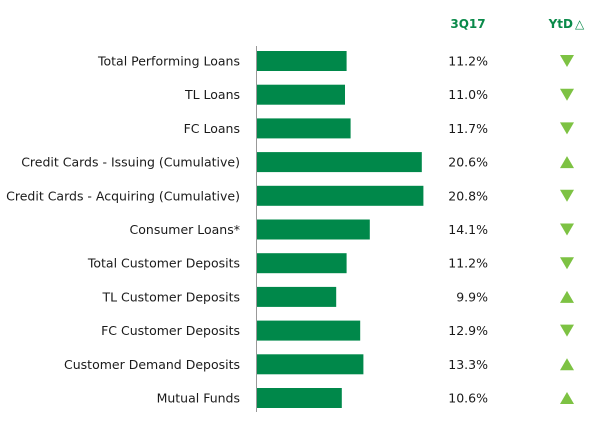  Describe the element at coordinates (468, 94) in the screenshot. I see `value-label: 11.0%` at that location.